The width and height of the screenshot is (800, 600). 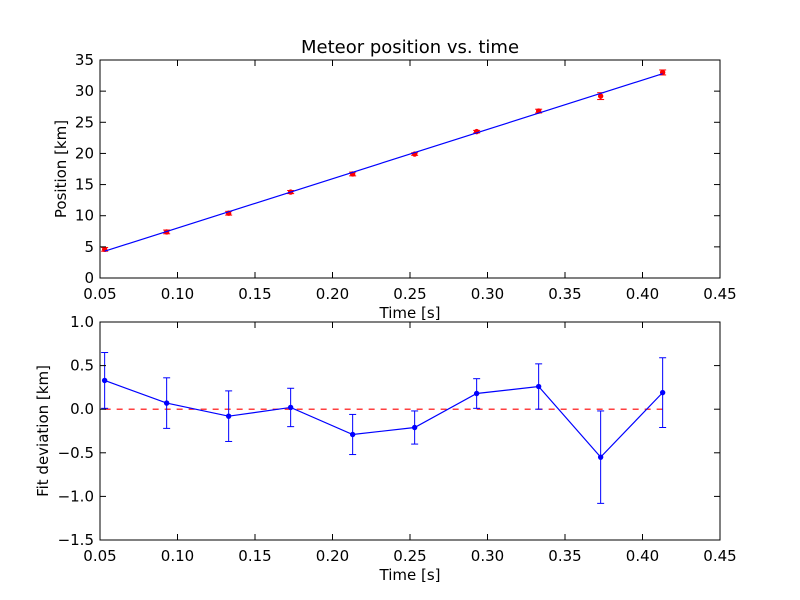 What do you see at coordinates (76, 453) in the screenshot?
I see `y-tick-label: −0.5` at bounding box center [76, 453].